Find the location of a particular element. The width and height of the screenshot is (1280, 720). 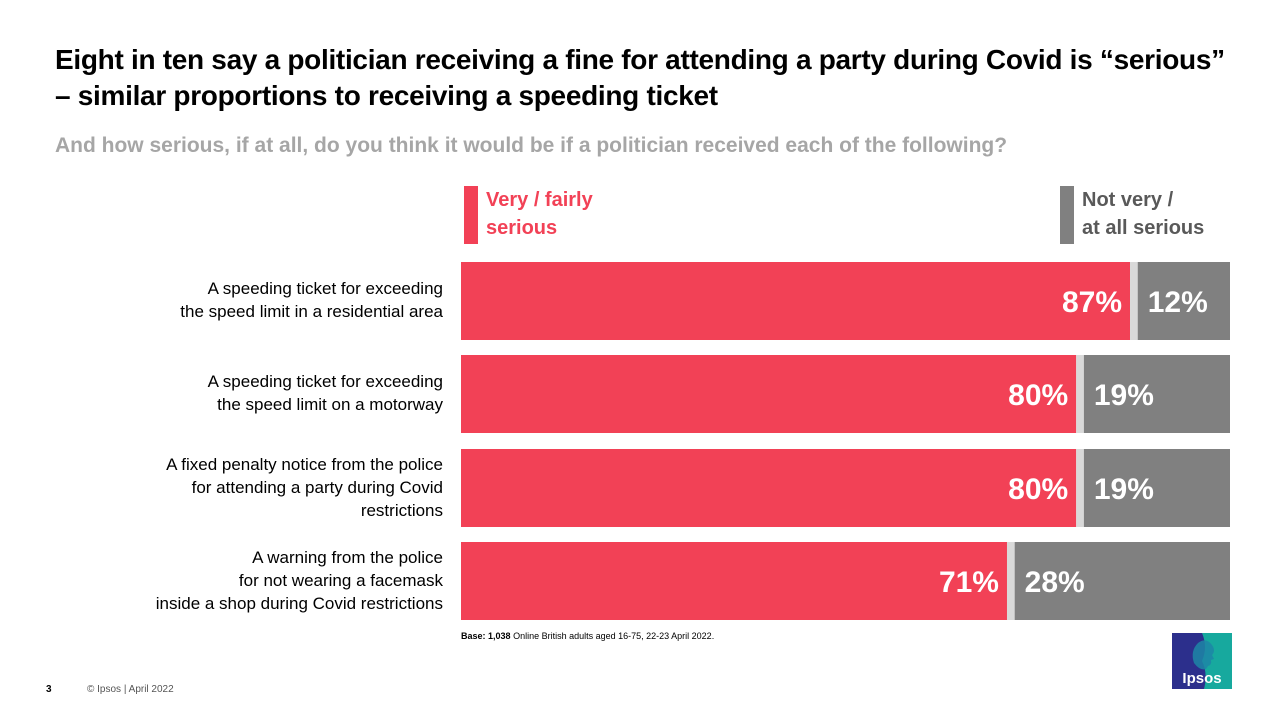

data-label: 28% is located at coordinates (1055, 582).